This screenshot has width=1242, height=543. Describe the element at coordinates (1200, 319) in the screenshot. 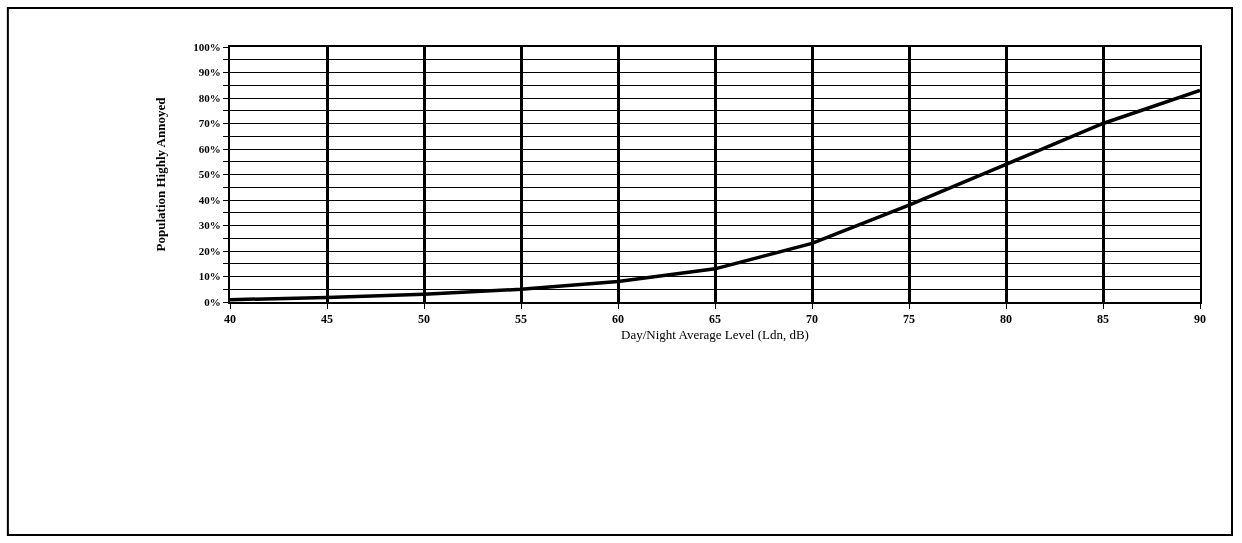

I see `x-tick-label: 90` at that location.